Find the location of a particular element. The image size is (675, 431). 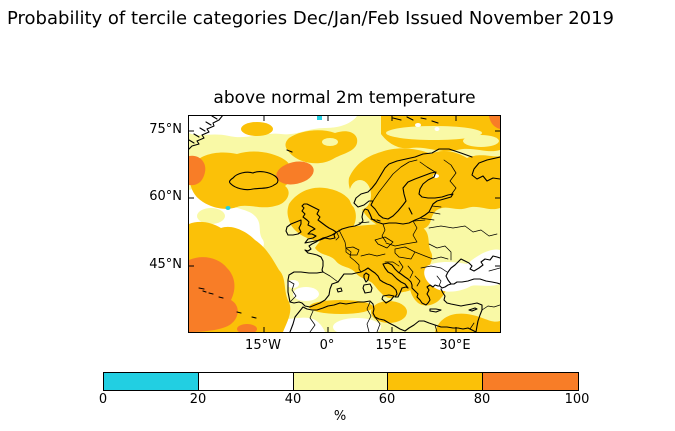

x-tick-label-15e: 15°E is located at coordinates (391, 345).